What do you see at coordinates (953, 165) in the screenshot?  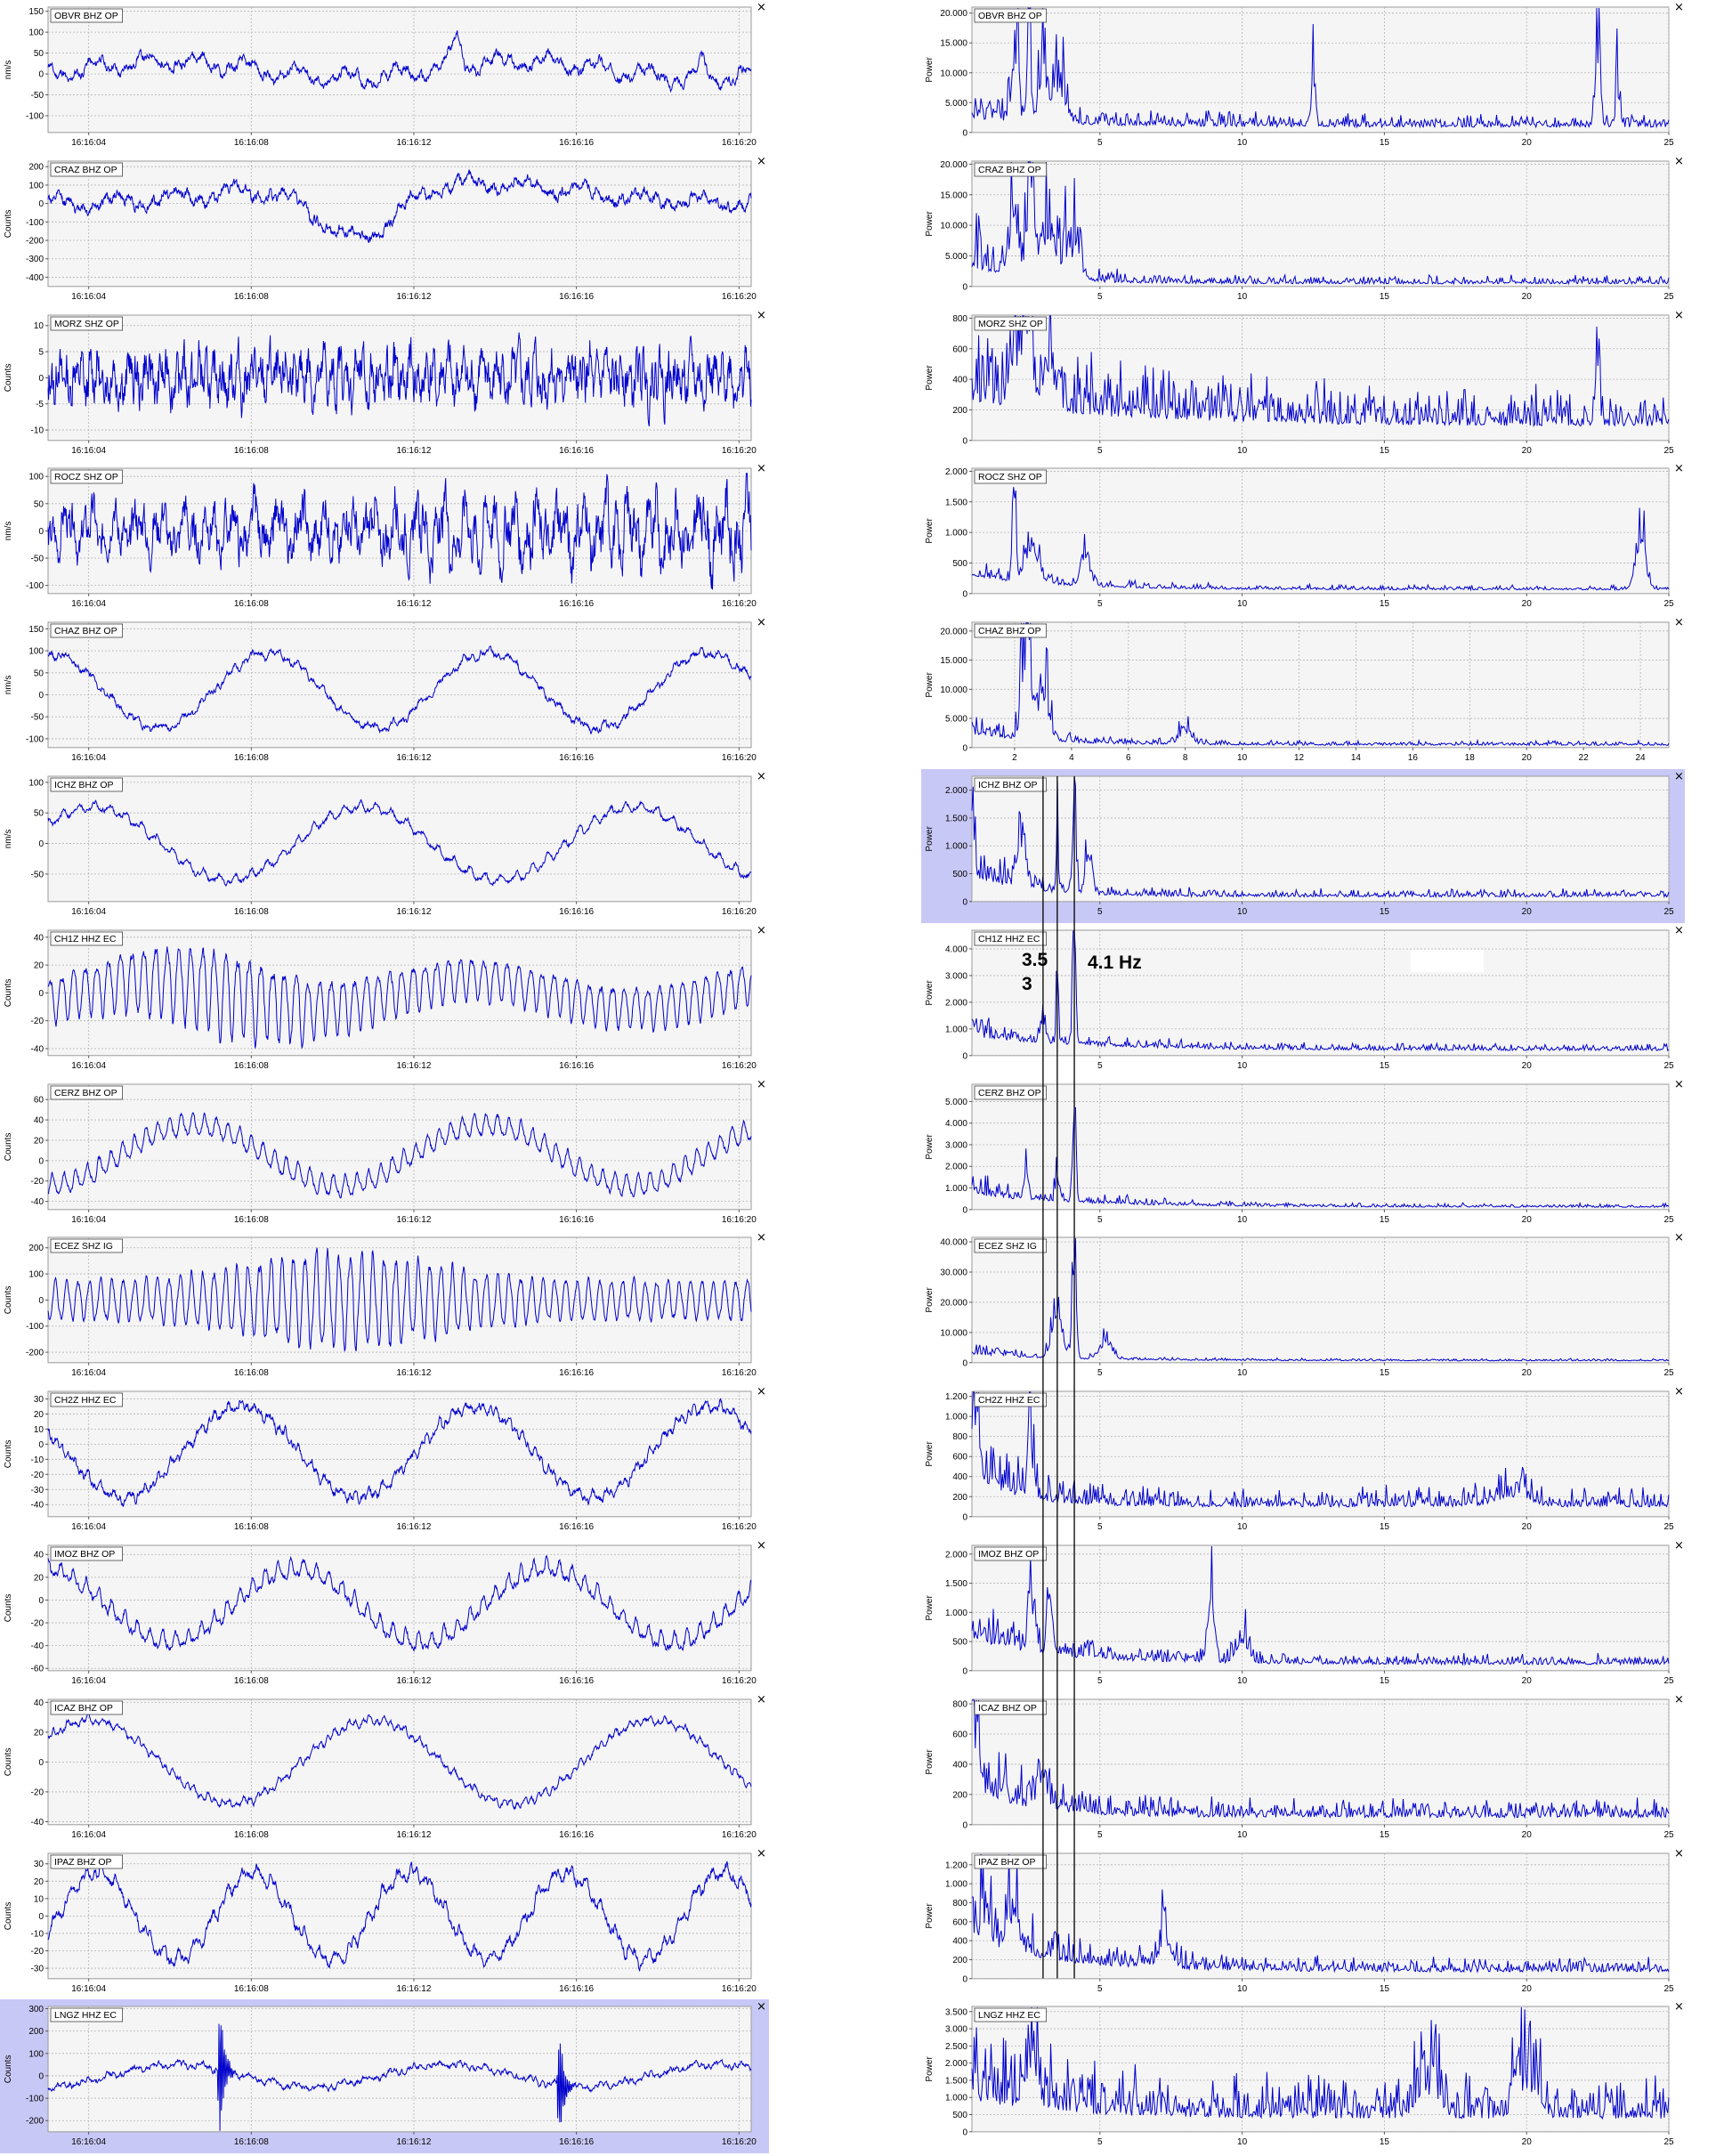 I see `y-tick-label: 20.000` at bounding box center [953, 165].